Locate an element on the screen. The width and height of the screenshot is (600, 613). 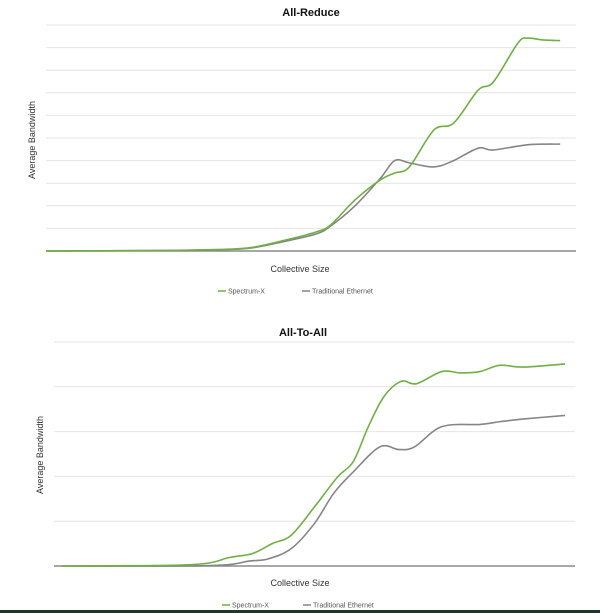
chart-title: All-To-All is located at coordinates (303, 333).